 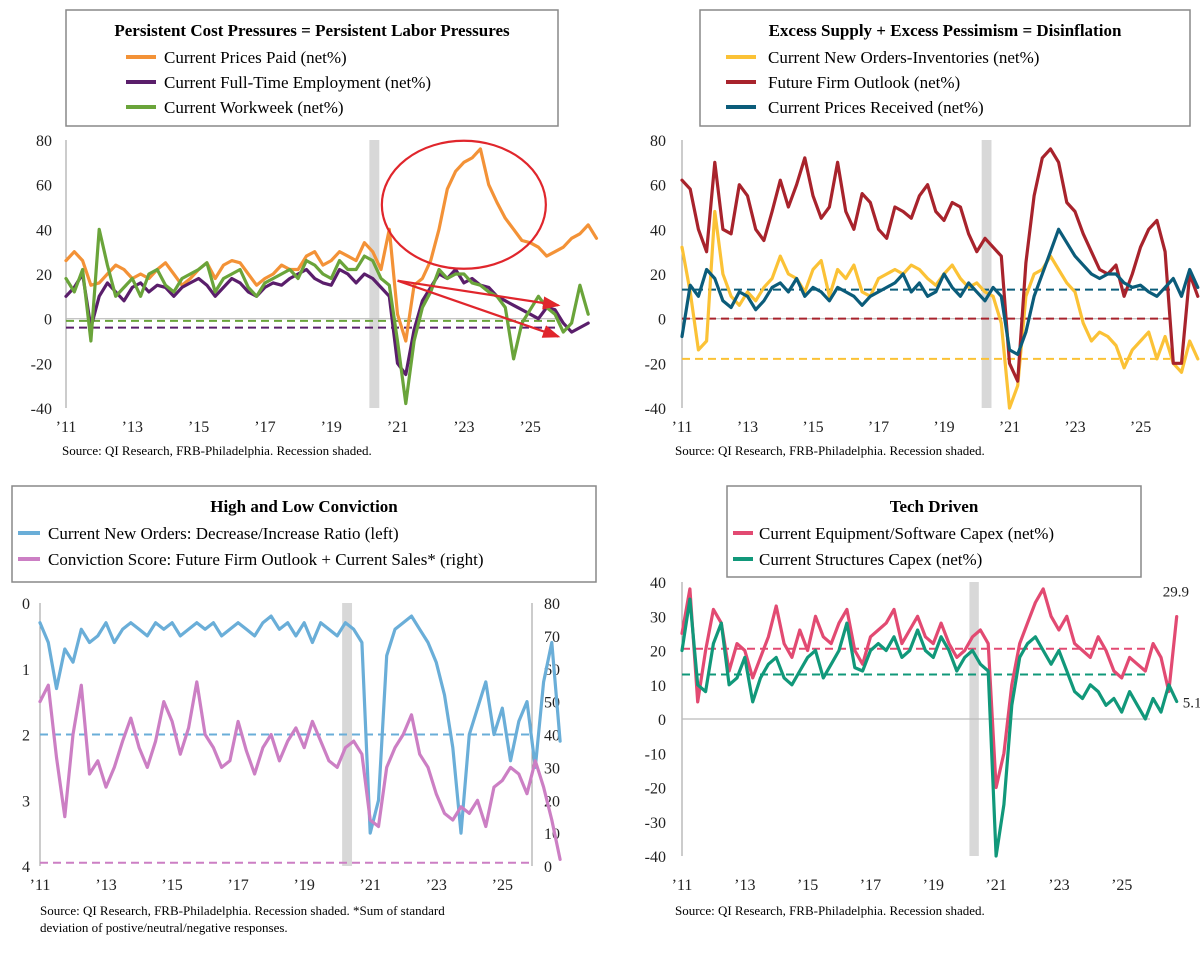 What do you see at coordinates (655, 823) in the screenshot?
I see `y-tick-label: -30` at bounding box center [655, 823].